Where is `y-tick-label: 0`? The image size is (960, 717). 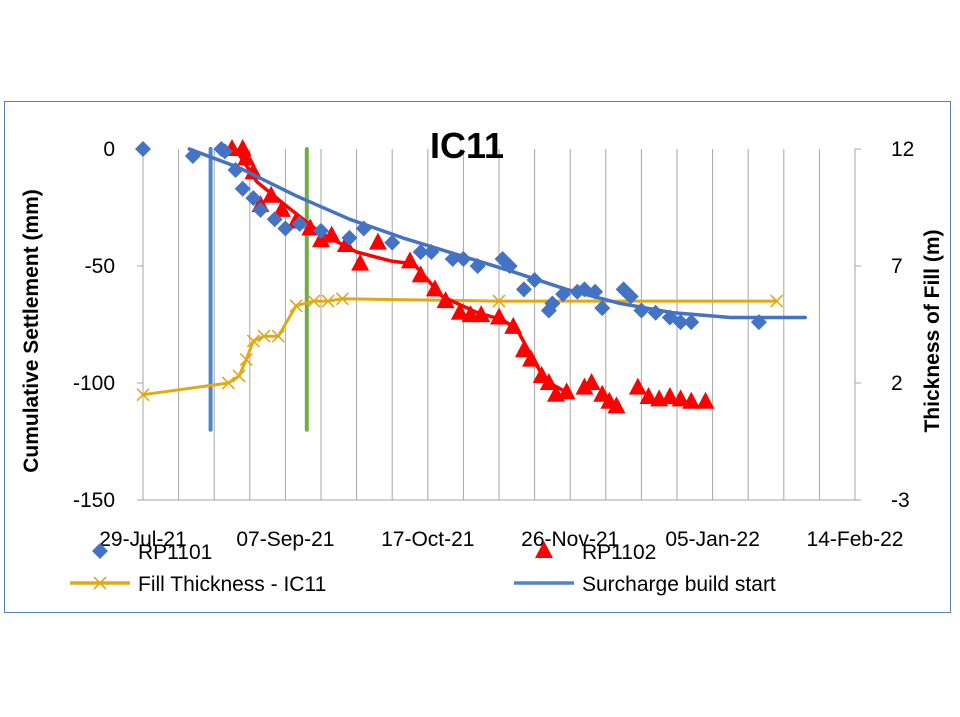
y-tick-label: 0 is located at coordinates (109, 149).